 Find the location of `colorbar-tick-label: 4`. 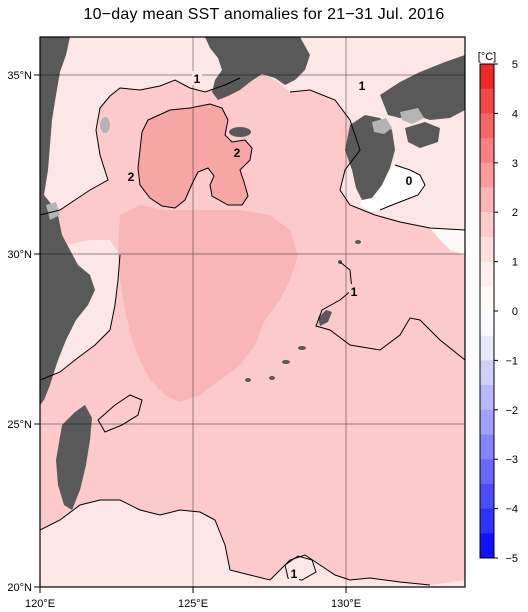

colorbar-tick-label: 4 is located at coordinates (515, 114).